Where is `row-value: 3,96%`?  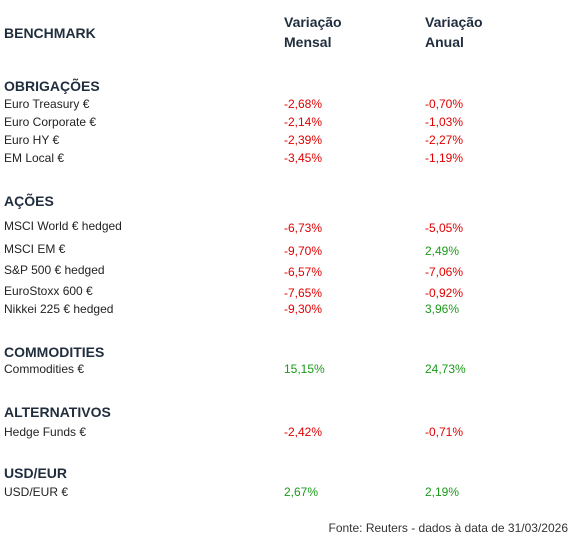
row-value: 3,96% is located at coordinates (442, 309).